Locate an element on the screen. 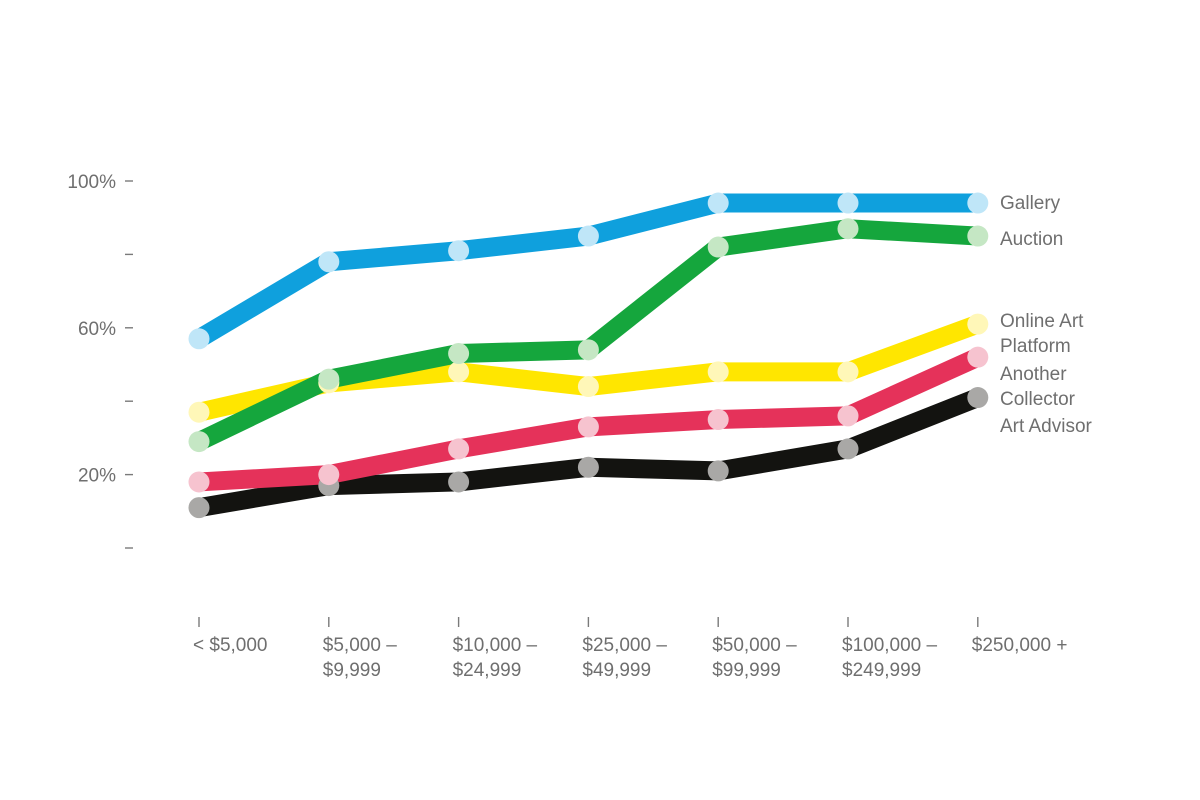 This screenshot has width=1200, height=800. x-tick-label-line: < $5,000 is located at coordinates (230, 645).